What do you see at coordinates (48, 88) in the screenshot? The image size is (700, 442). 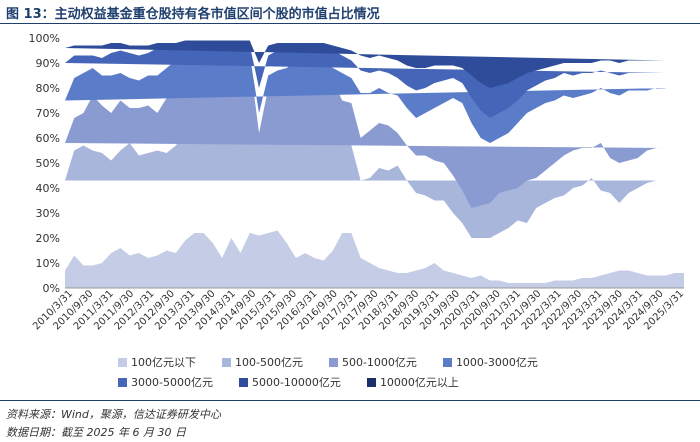 I see `y-tick-label: 80%` at bounding box center [48, 88].